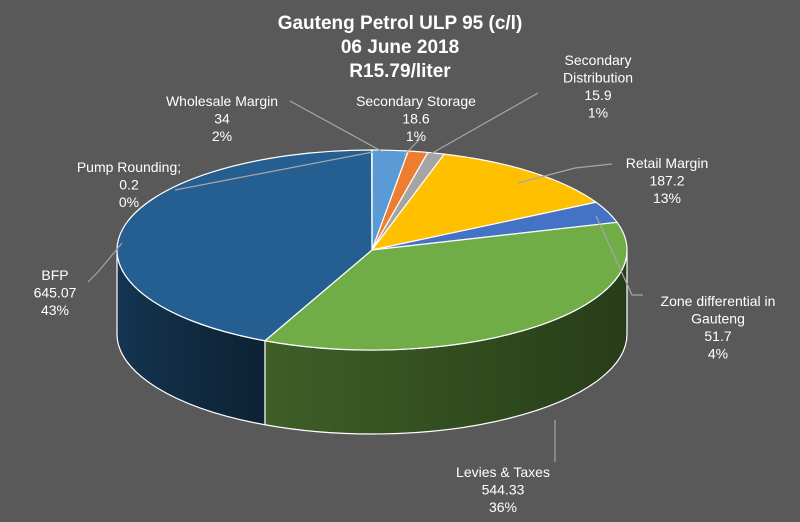 The width and height of the screenshot is (800, 522). I want to click on label-name-secondary-storage: Secondary Storage, so click(416, 101).